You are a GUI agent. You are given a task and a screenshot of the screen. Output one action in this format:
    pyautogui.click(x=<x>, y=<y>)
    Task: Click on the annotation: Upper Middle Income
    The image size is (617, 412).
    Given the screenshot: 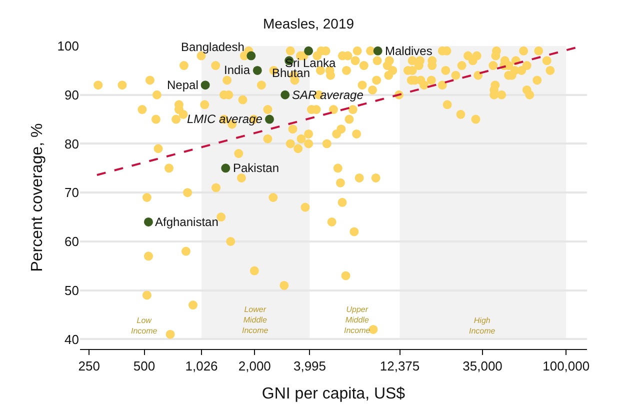 What is the action you would take?
    pyautogui.click(x=357, y=320)
    